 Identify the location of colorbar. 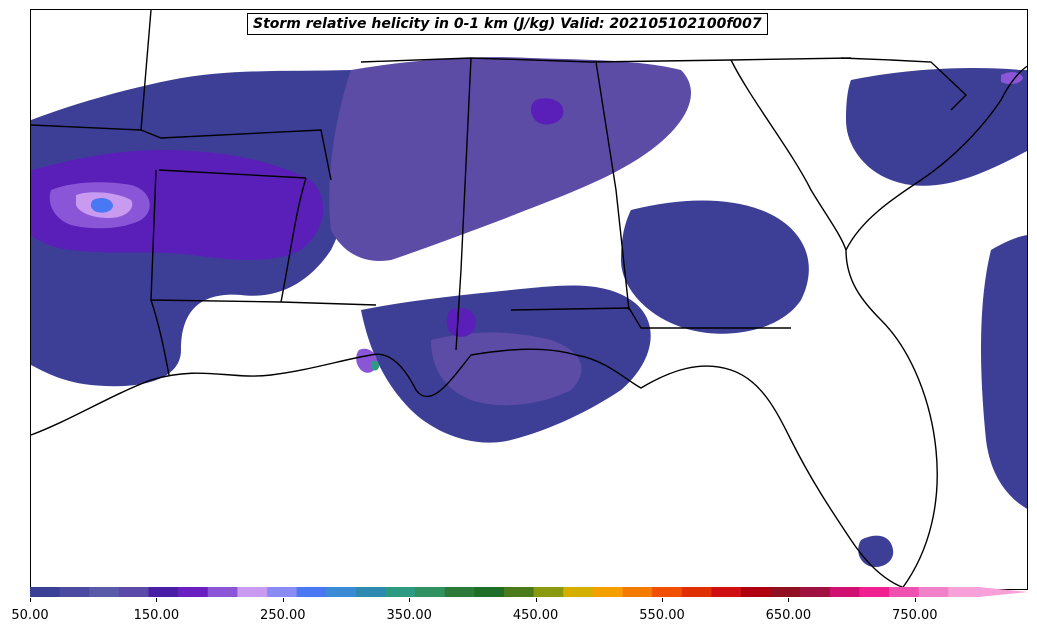
(529, 592).